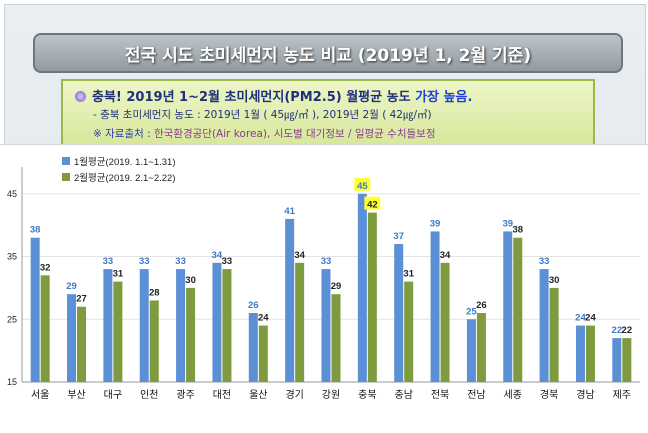 The height and width of the screenshot is (433, 648). Describe the element at coordinates (123, 134) in the screenshot. I see `info-source-prefix: ※ 자료출처 :` at that location.